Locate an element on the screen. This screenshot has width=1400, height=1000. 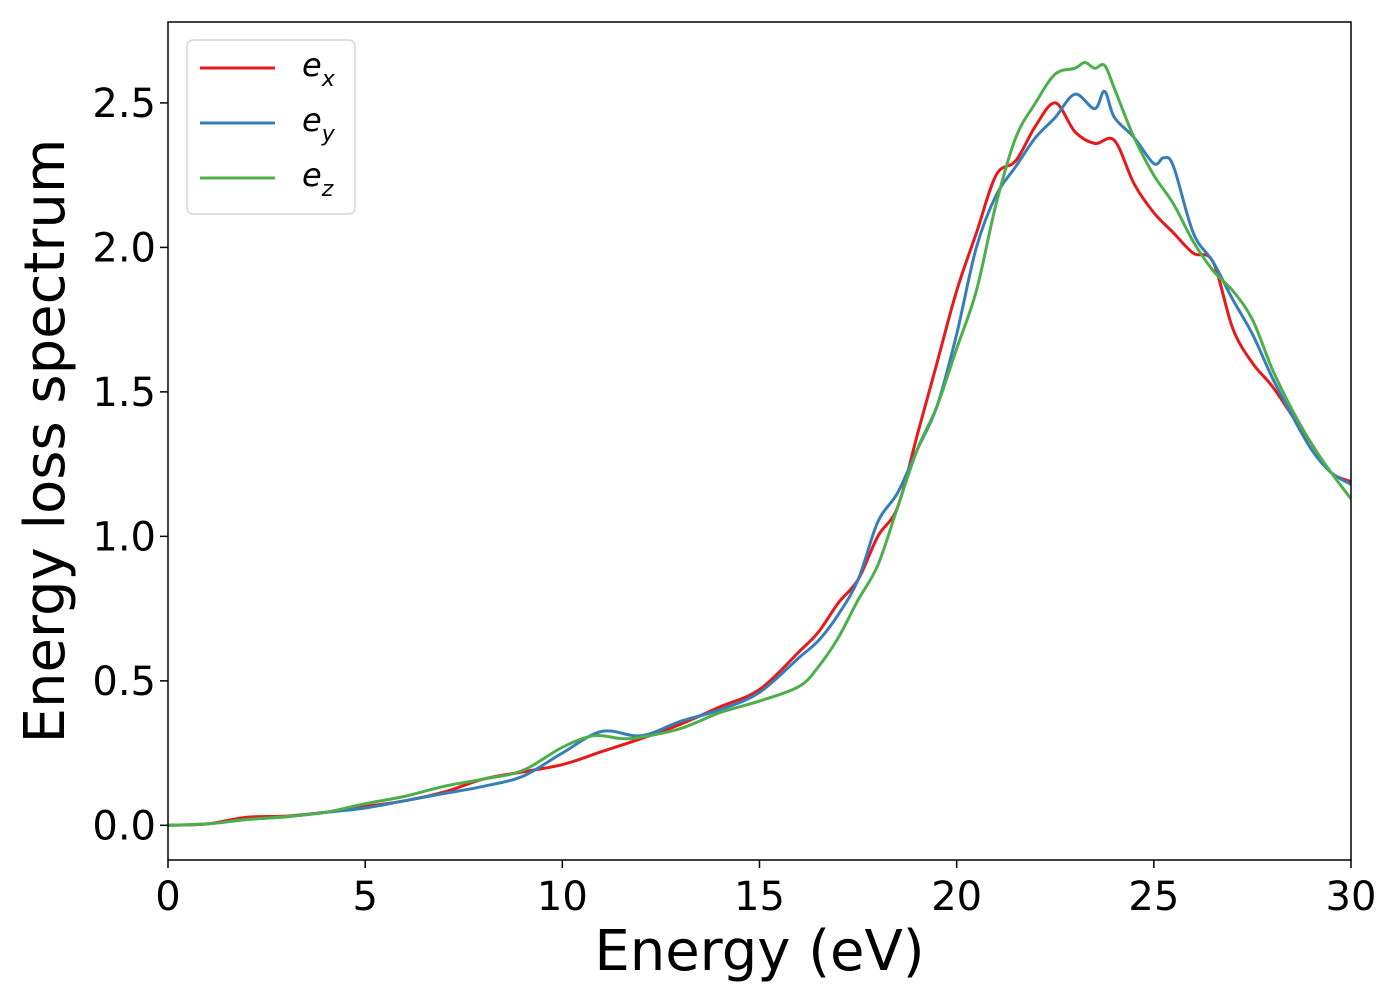
x-tick-label: 15 is located at coordinates (759, 897).